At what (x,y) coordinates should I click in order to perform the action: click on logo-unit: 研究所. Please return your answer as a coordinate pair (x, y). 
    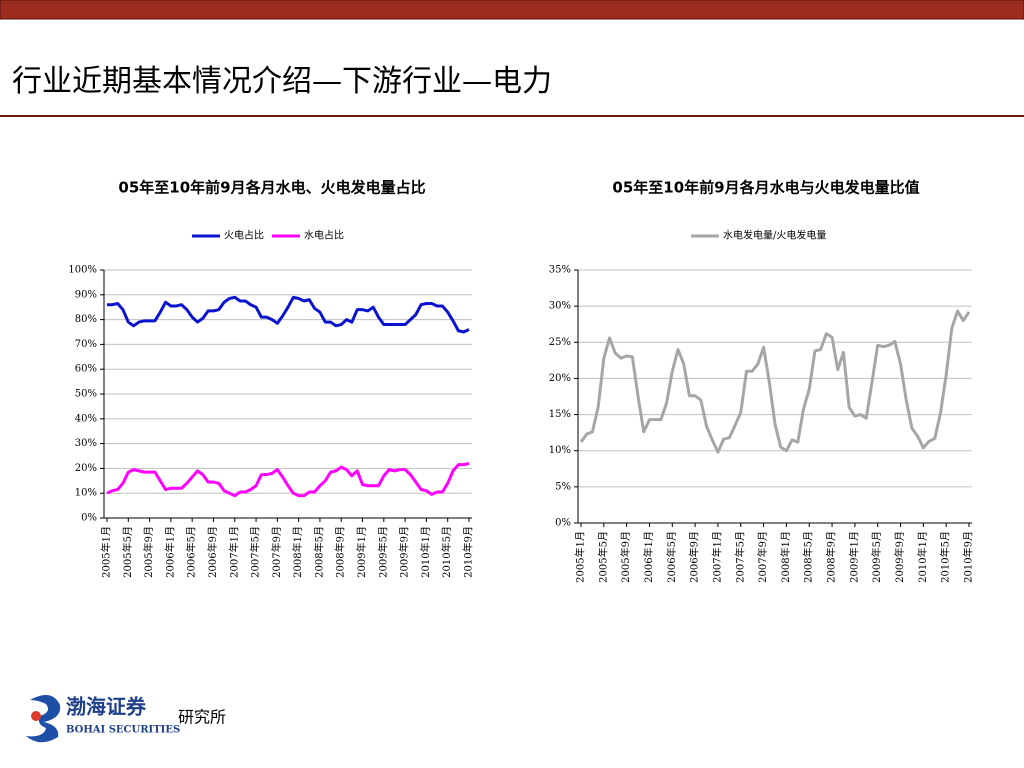
    Looking at the image, I should click on (202, 717).